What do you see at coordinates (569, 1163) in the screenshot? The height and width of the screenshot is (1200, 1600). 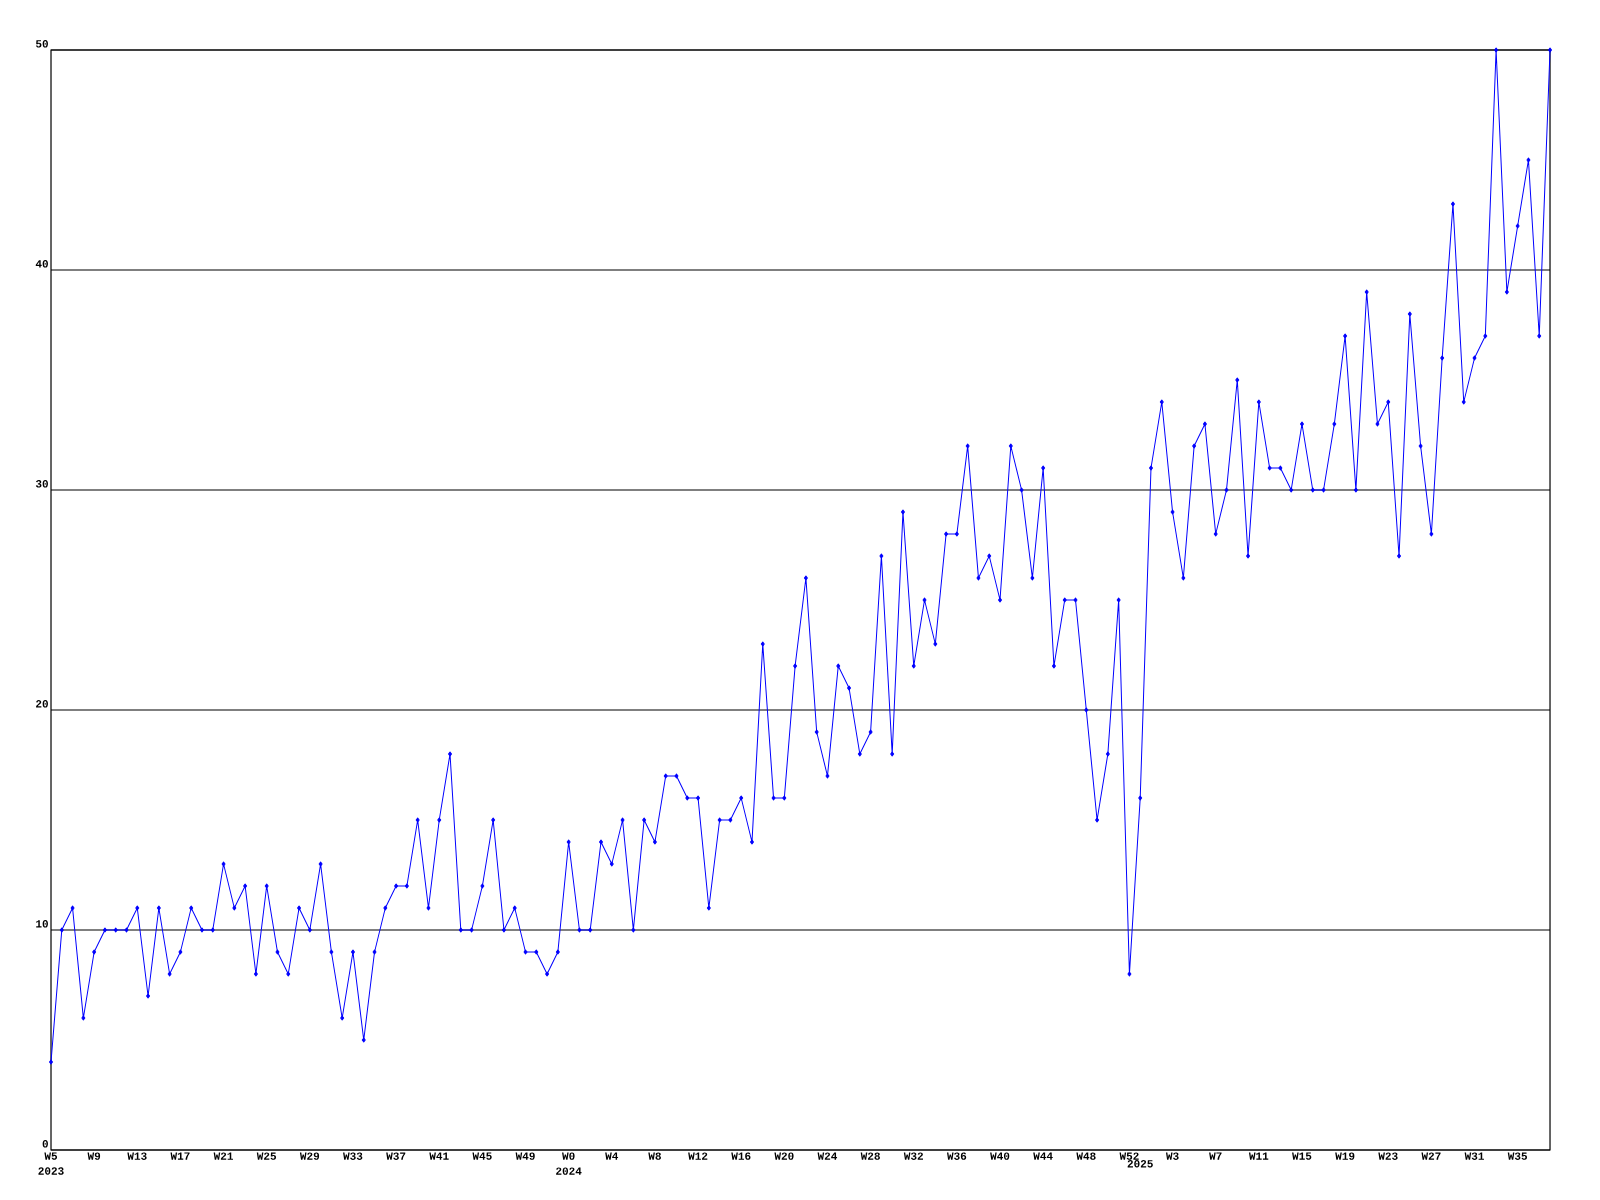 I see `x-tick-label: W0 2024` at bounding box center [569, 1163].